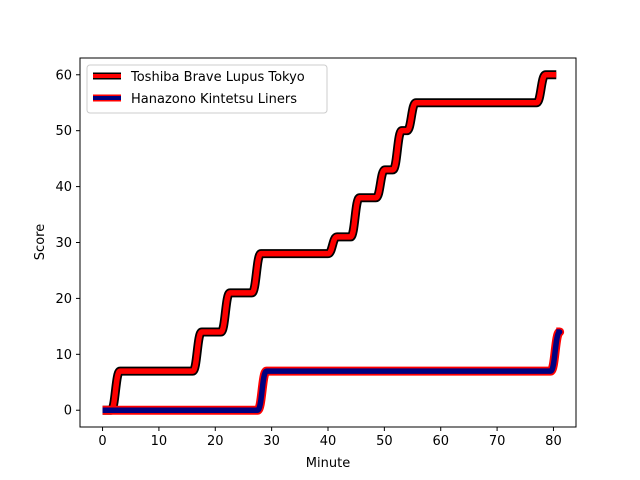 This screenshot has width=640, height=480. What do you see at coordinates (271, 441) in the screenshot?
I see `x-tick-label: 30` at bounding box center [271, 441].